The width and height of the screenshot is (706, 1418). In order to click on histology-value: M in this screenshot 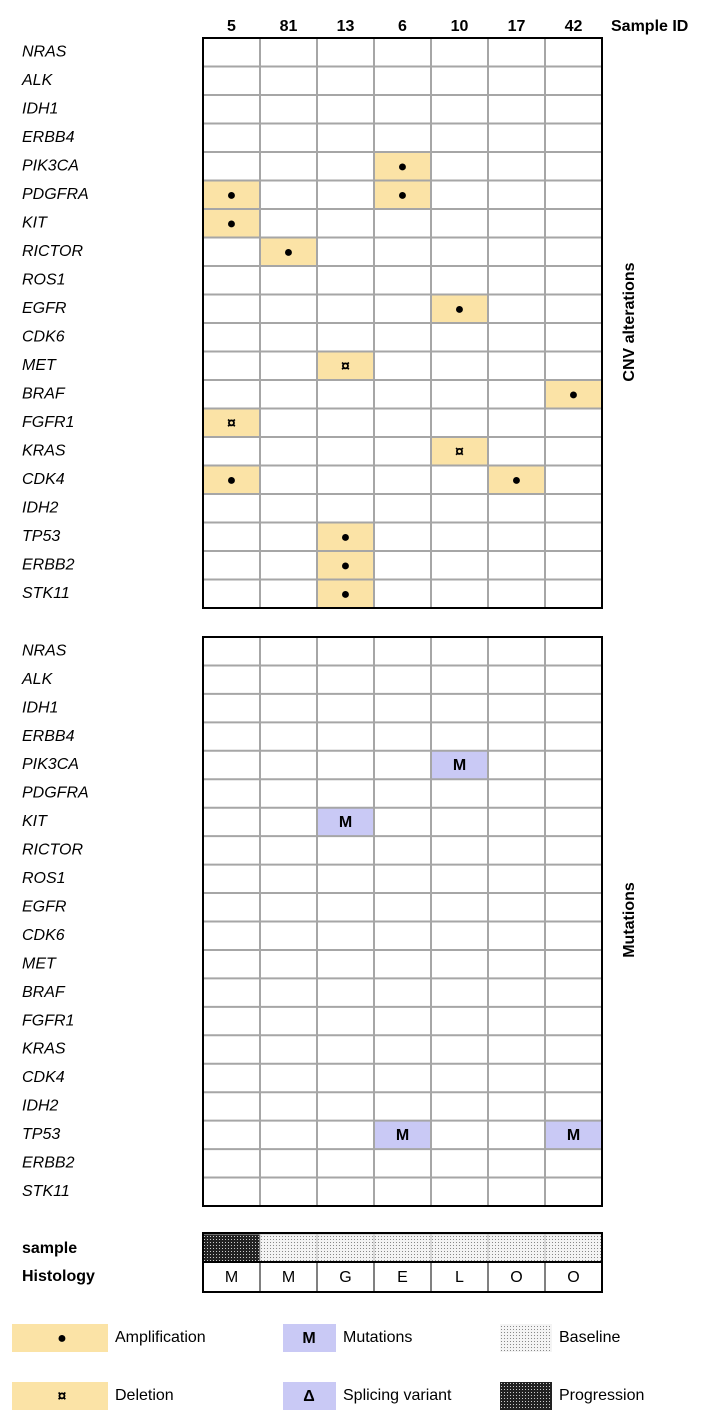, I will do `click(288, 1277)`.